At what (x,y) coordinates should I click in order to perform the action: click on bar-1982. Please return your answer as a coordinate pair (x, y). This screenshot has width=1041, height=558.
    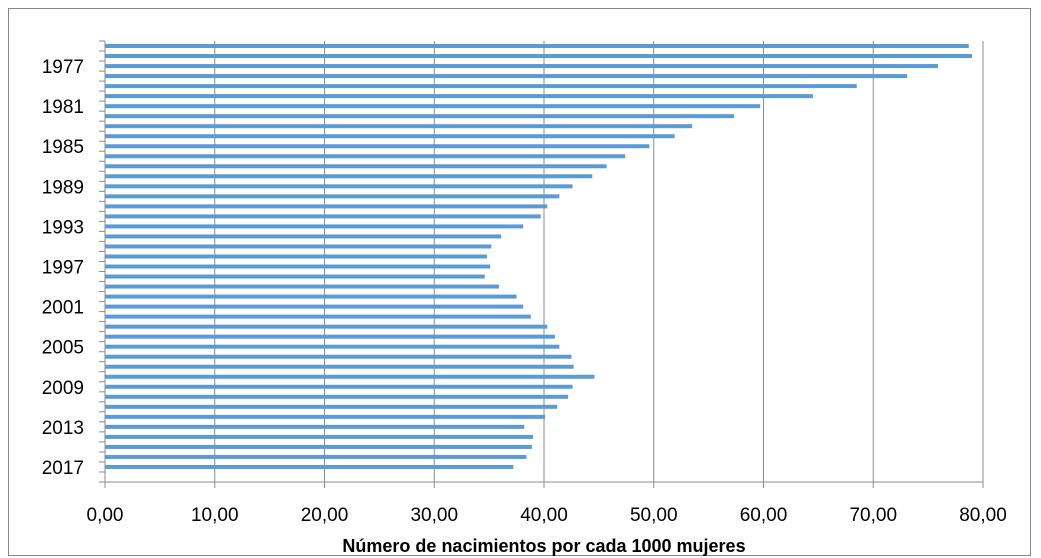
    Looking at the image, I should click on (419, 116).